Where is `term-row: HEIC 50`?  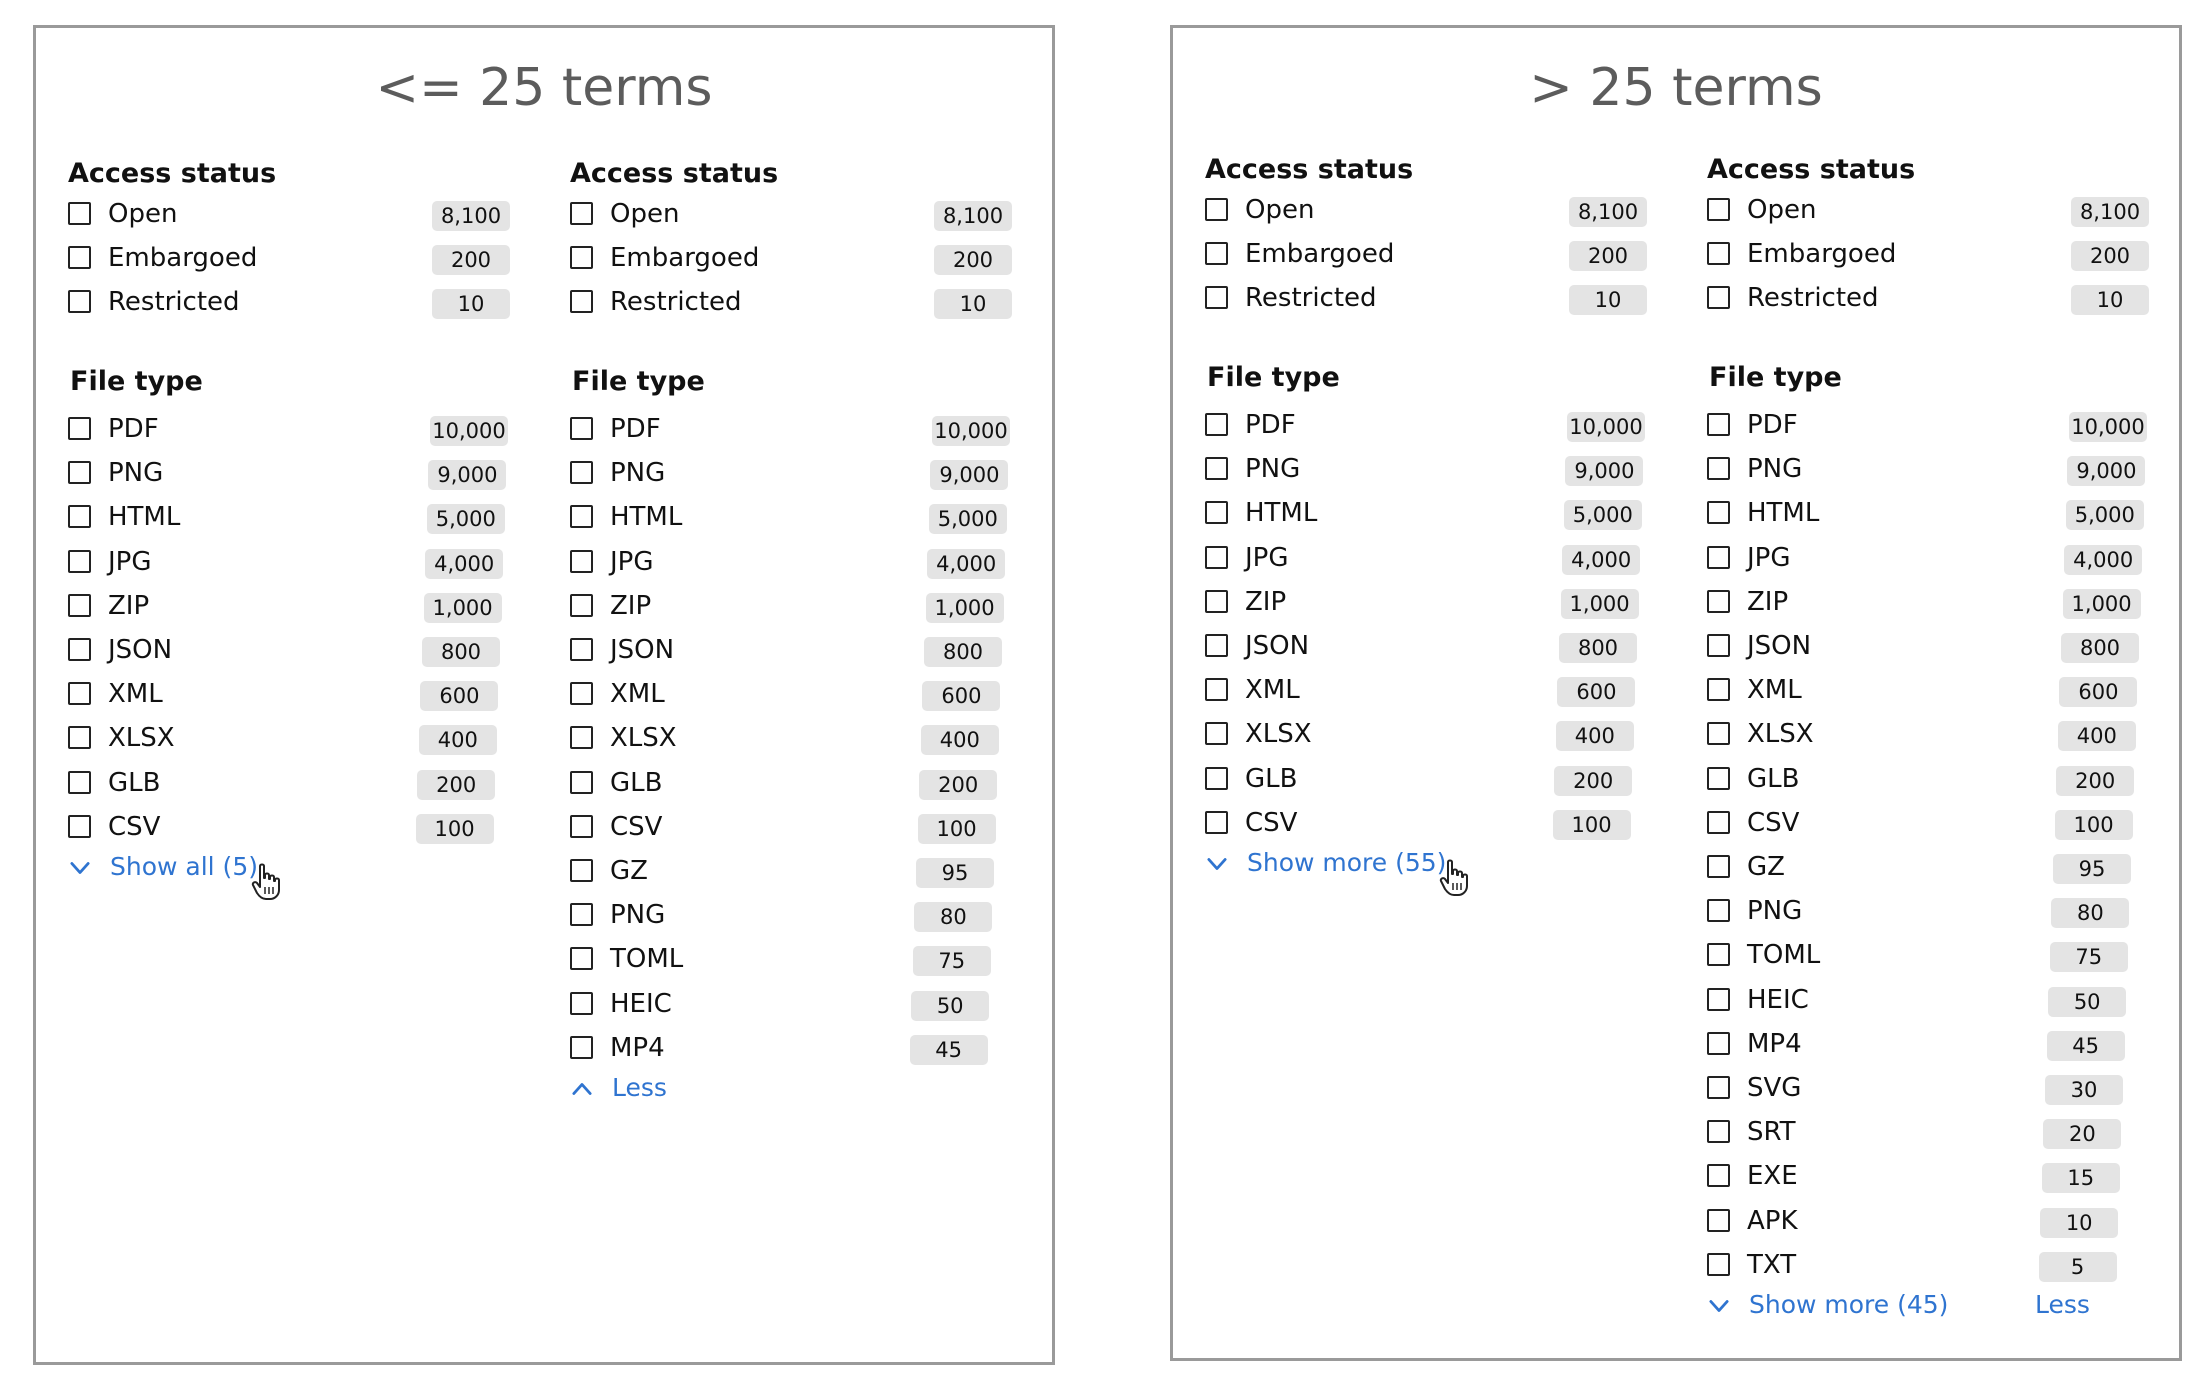
term-row: HEIC 50 is located at coordinates (791, 1006).